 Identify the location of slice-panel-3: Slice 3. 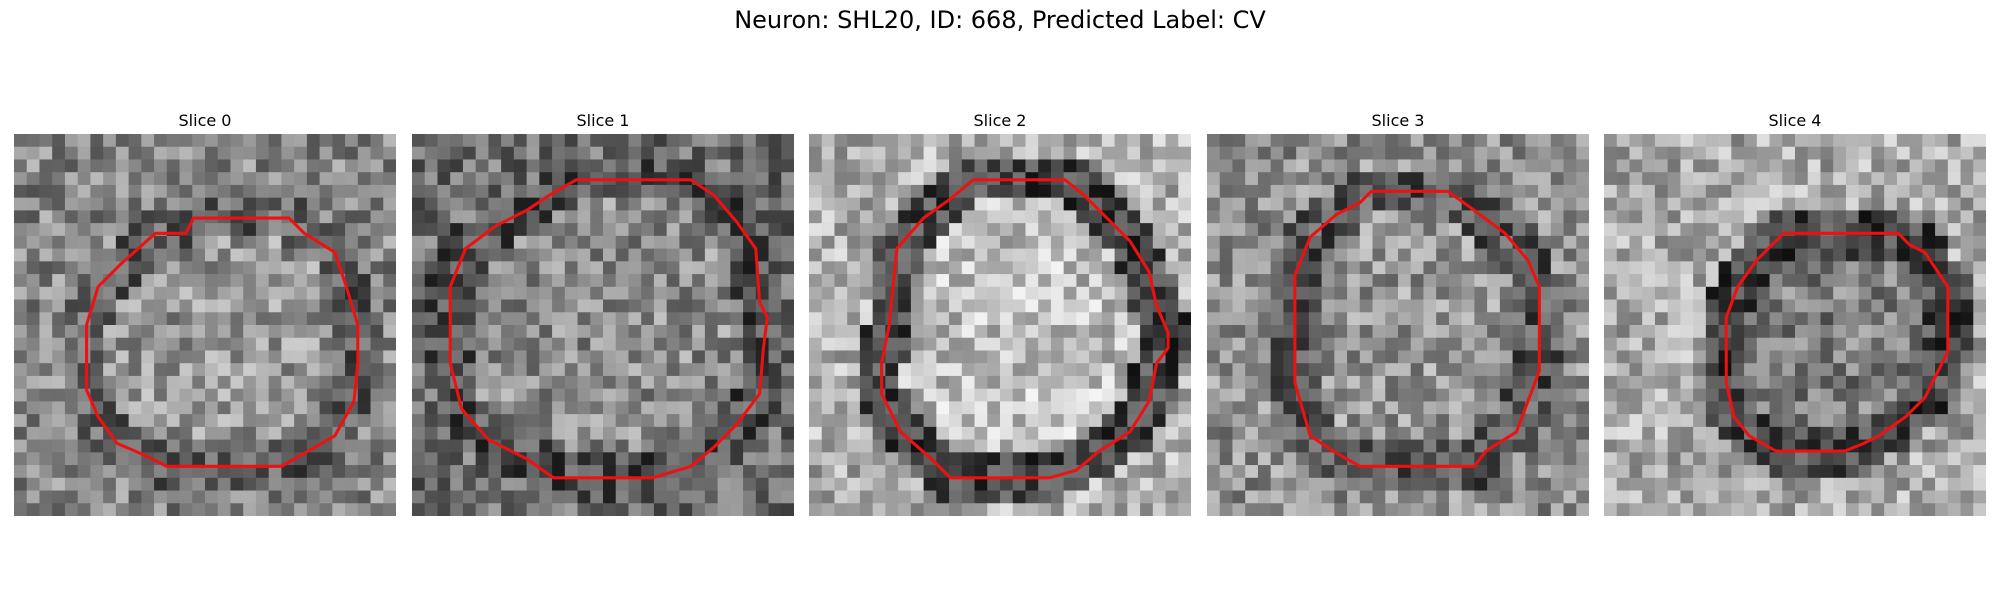
(1398, 312).